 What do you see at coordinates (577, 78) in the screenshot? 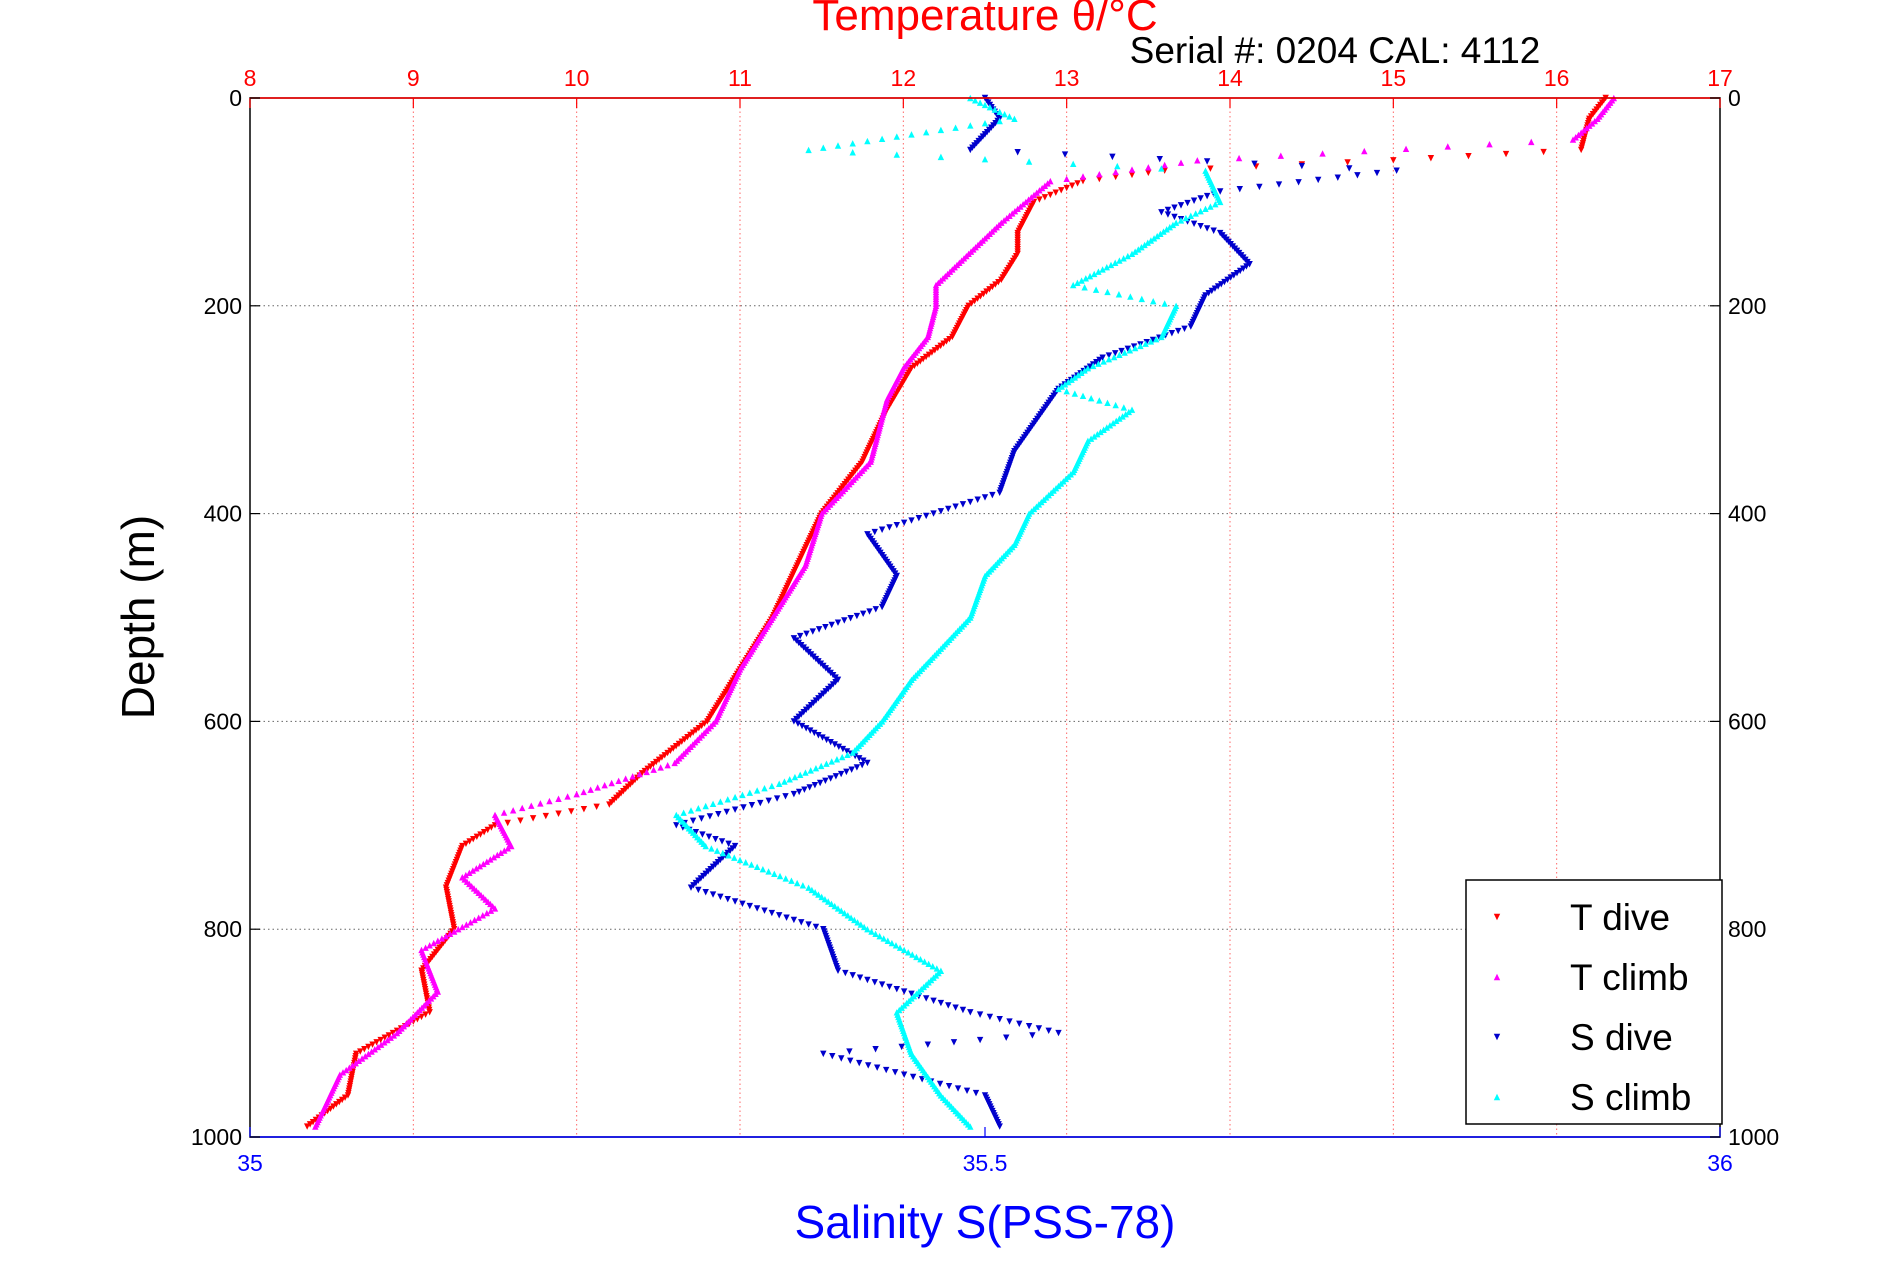
I see `top-tick-label: 10` at bounding box center [577, 78].